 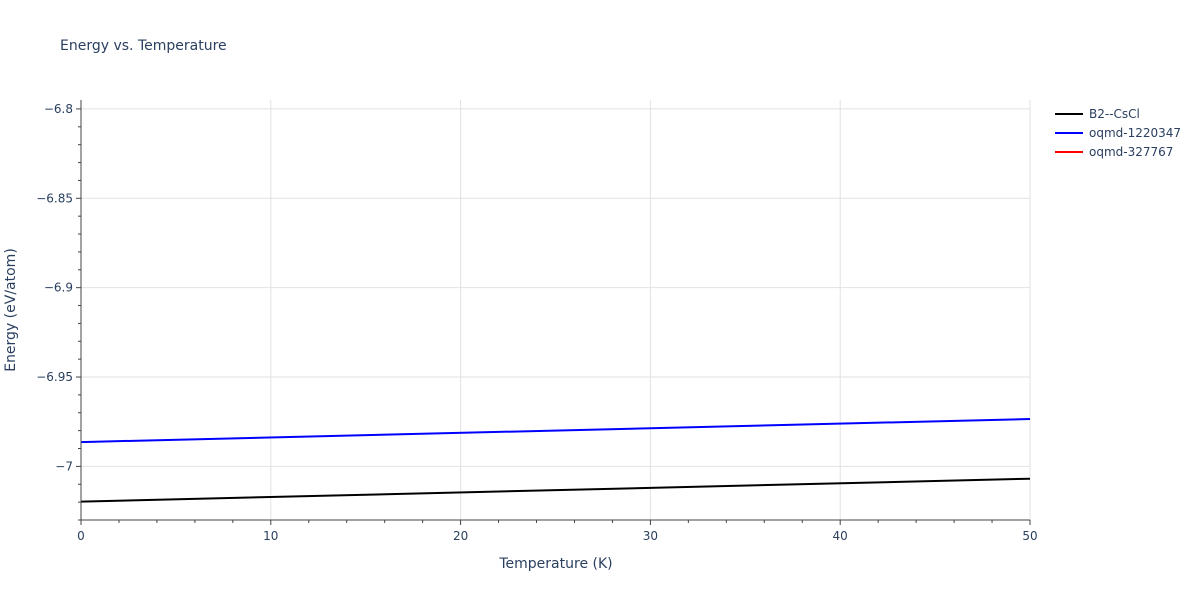 I want to click on legend-item-oqmd-1220347: oqmd-1220347, so click(x=1118, y=133).